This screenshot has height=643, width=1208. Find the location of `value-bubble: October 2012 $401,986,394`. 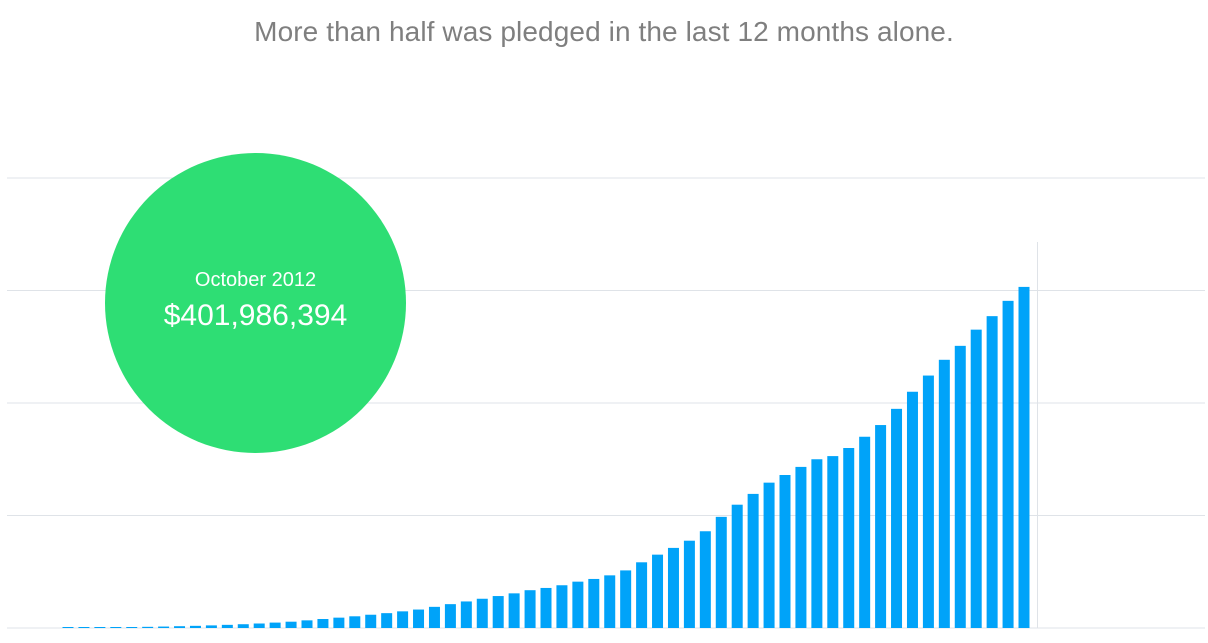

value-bubble: October 2012 $401,986,394 is located at coordinates (255, 303).